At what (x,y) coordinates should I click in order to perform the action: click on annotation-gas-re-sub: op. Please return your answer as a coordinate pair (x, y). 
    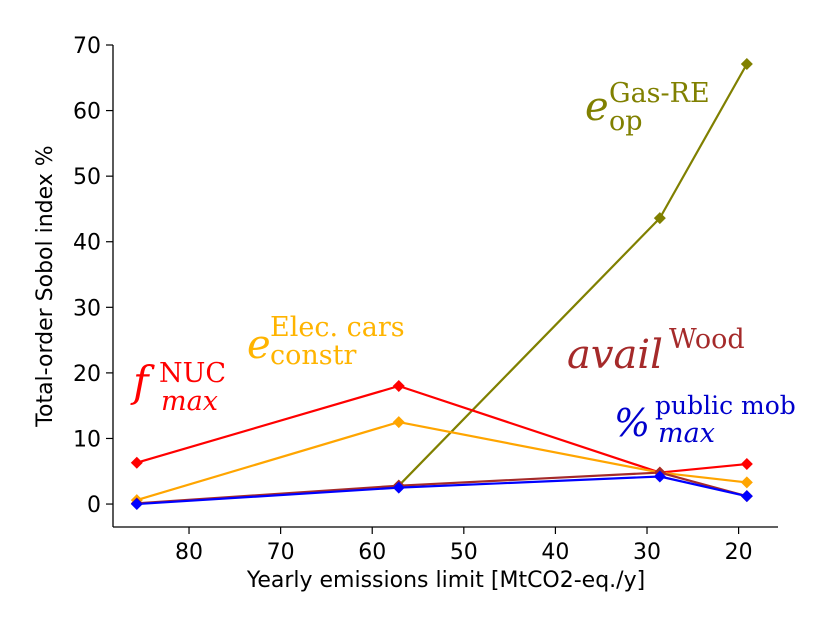
    Looking at the image, I should click on (626, 121).